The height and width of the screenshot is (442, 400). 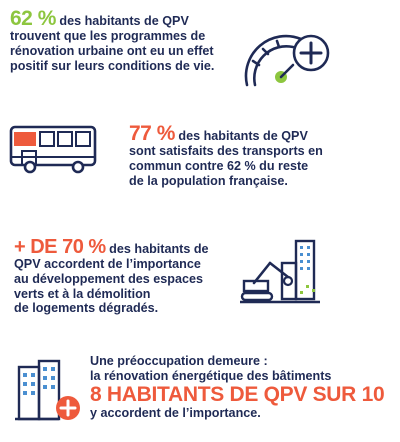 What do you see at coordinates (208, 180) in the screenshot?
I see `stat-text: de la population française.` at bounding box center [208, 180].